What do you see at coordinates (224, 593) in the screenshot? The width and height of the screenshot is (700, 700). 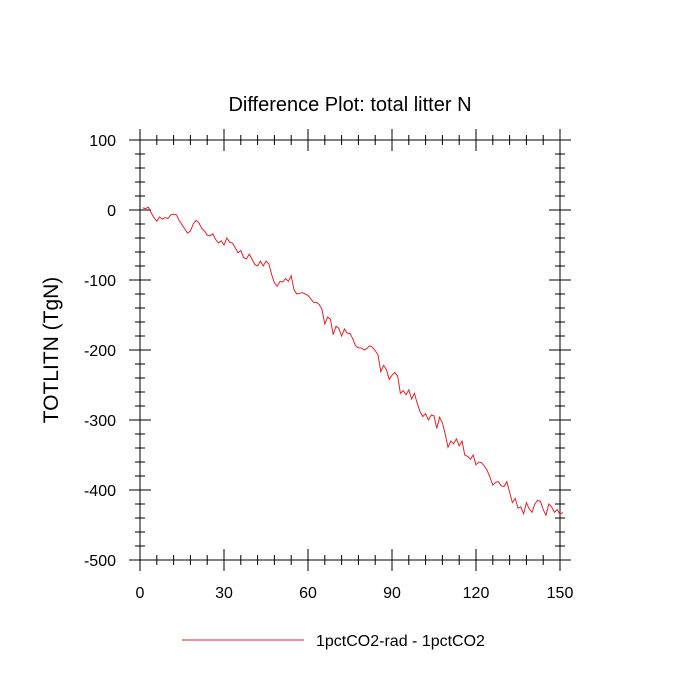 I see `x-tick-label: 30` at bounding box center [224, 593].